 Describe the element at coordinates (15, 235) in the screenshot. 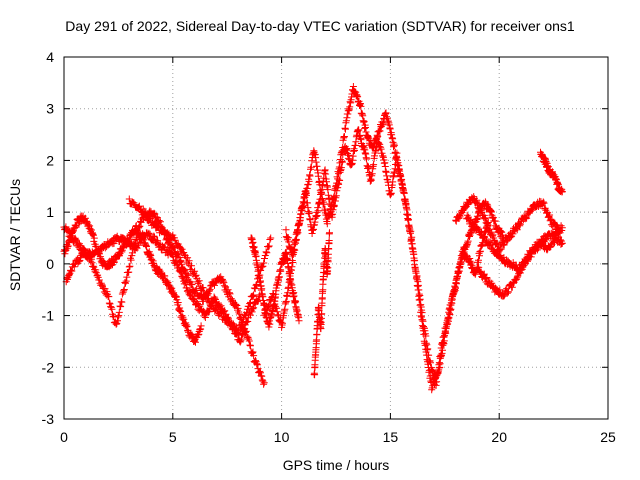

I see `y-axis-label: SDTVAR / TECUs` at that location.